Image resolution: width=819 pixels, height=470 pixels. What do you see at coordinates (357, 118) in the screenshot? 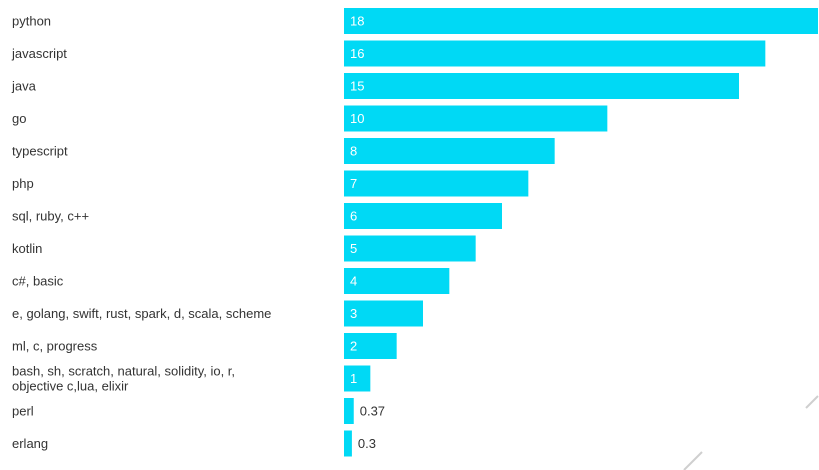
I see `value-label-3: 10` at bounding box center [357, 118].